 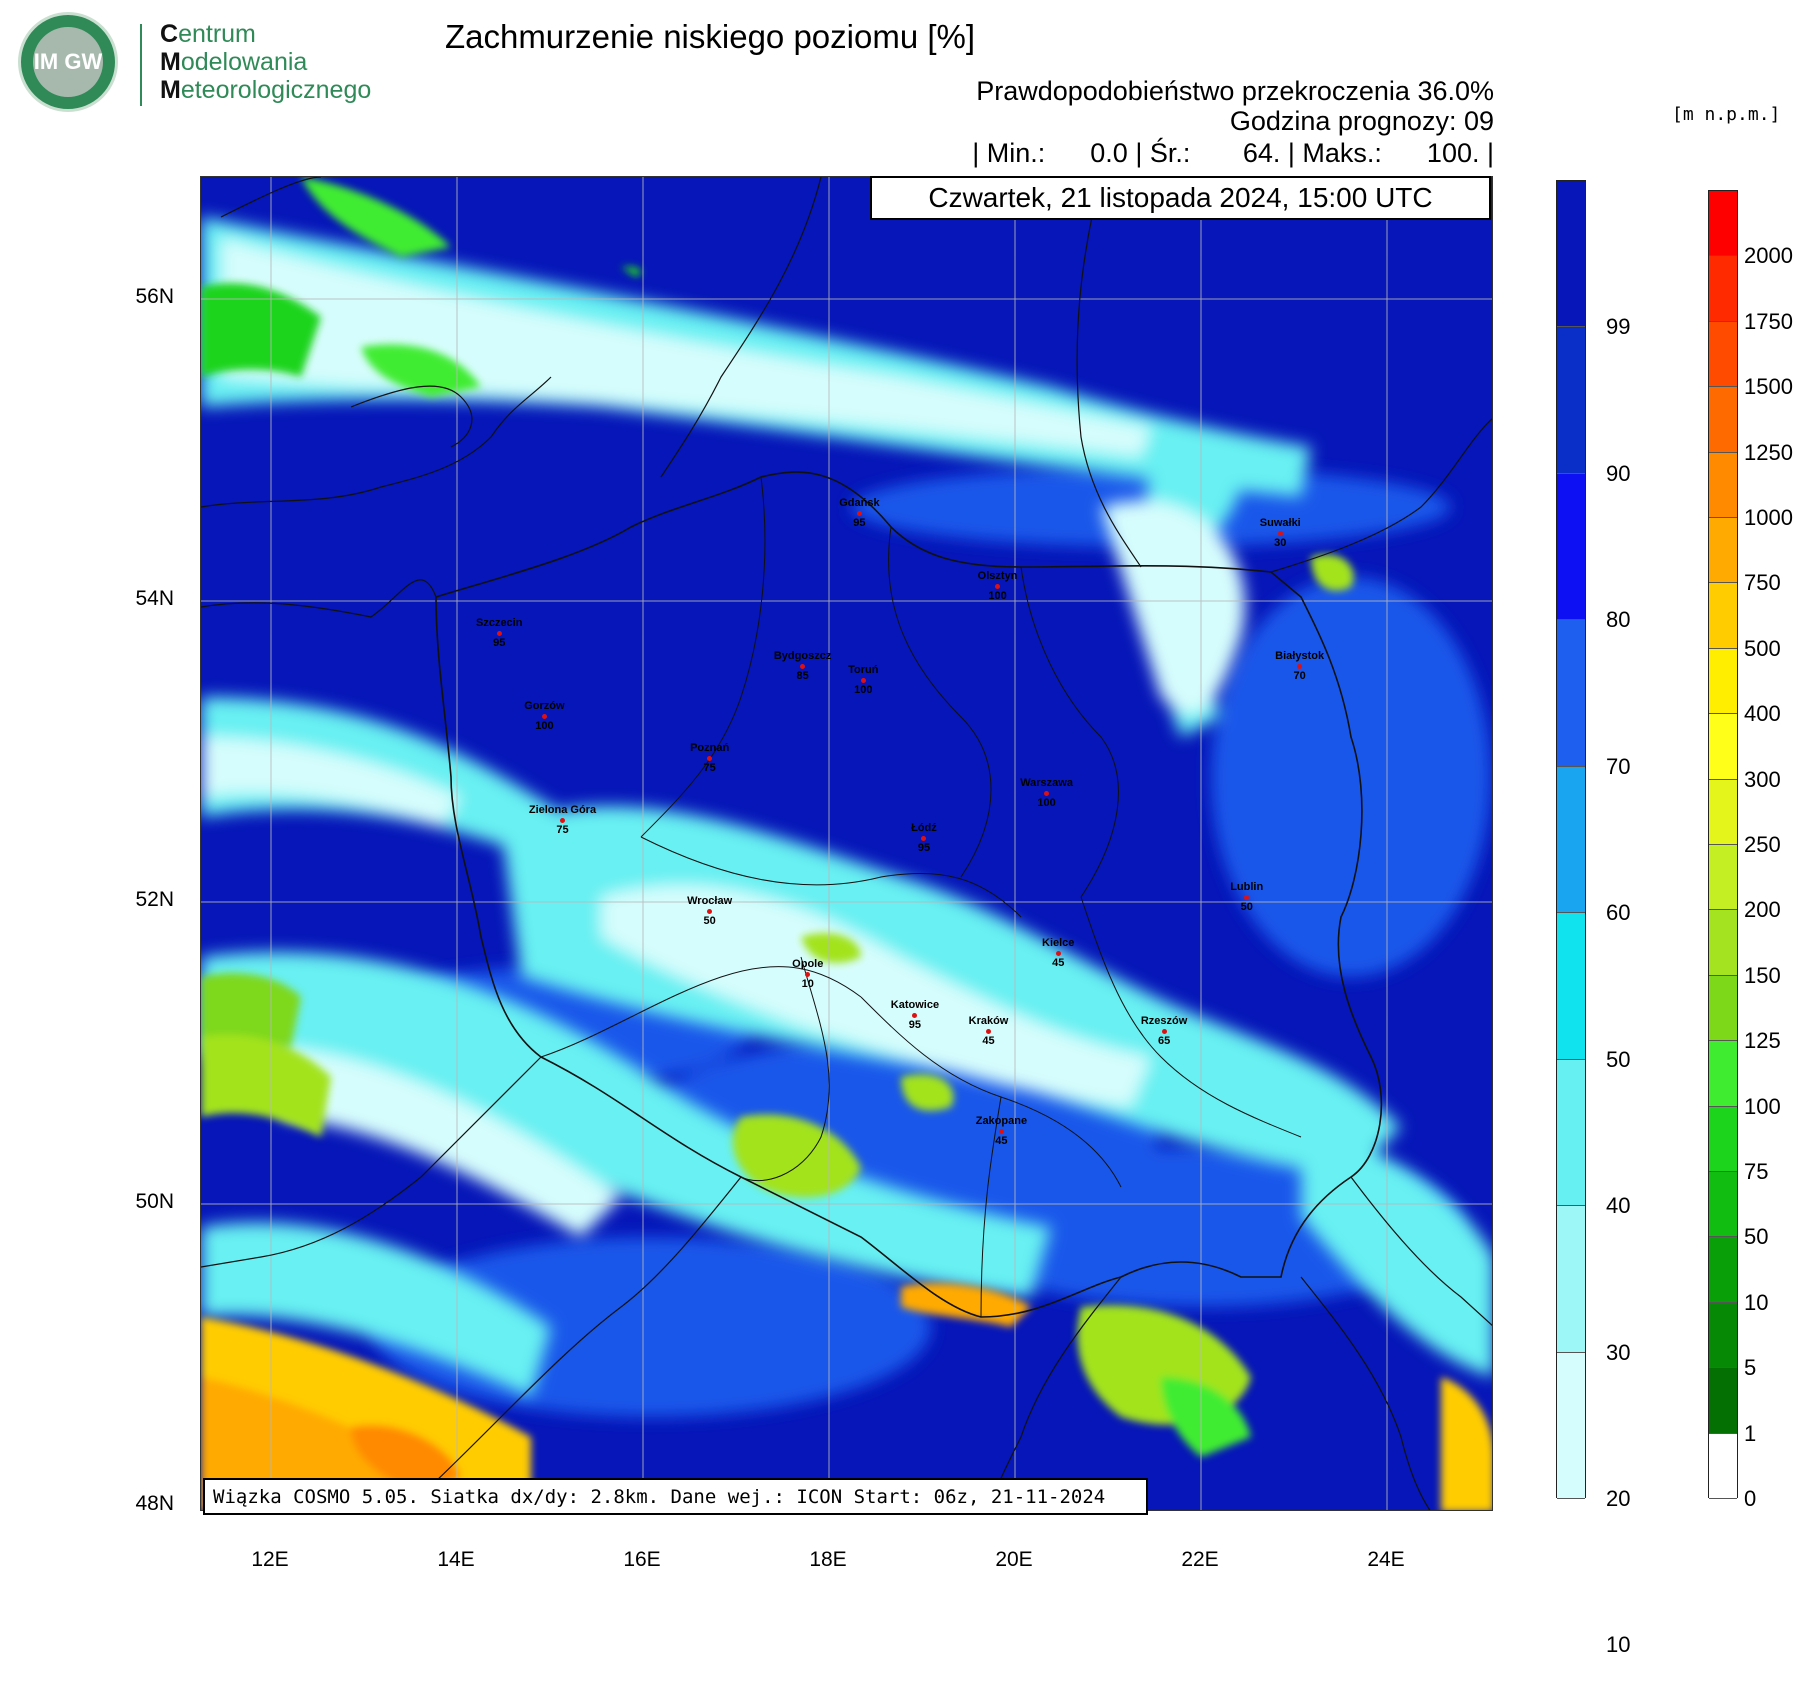 I want to click on legend-tick-label: 500, so click(x=1762, y=648).